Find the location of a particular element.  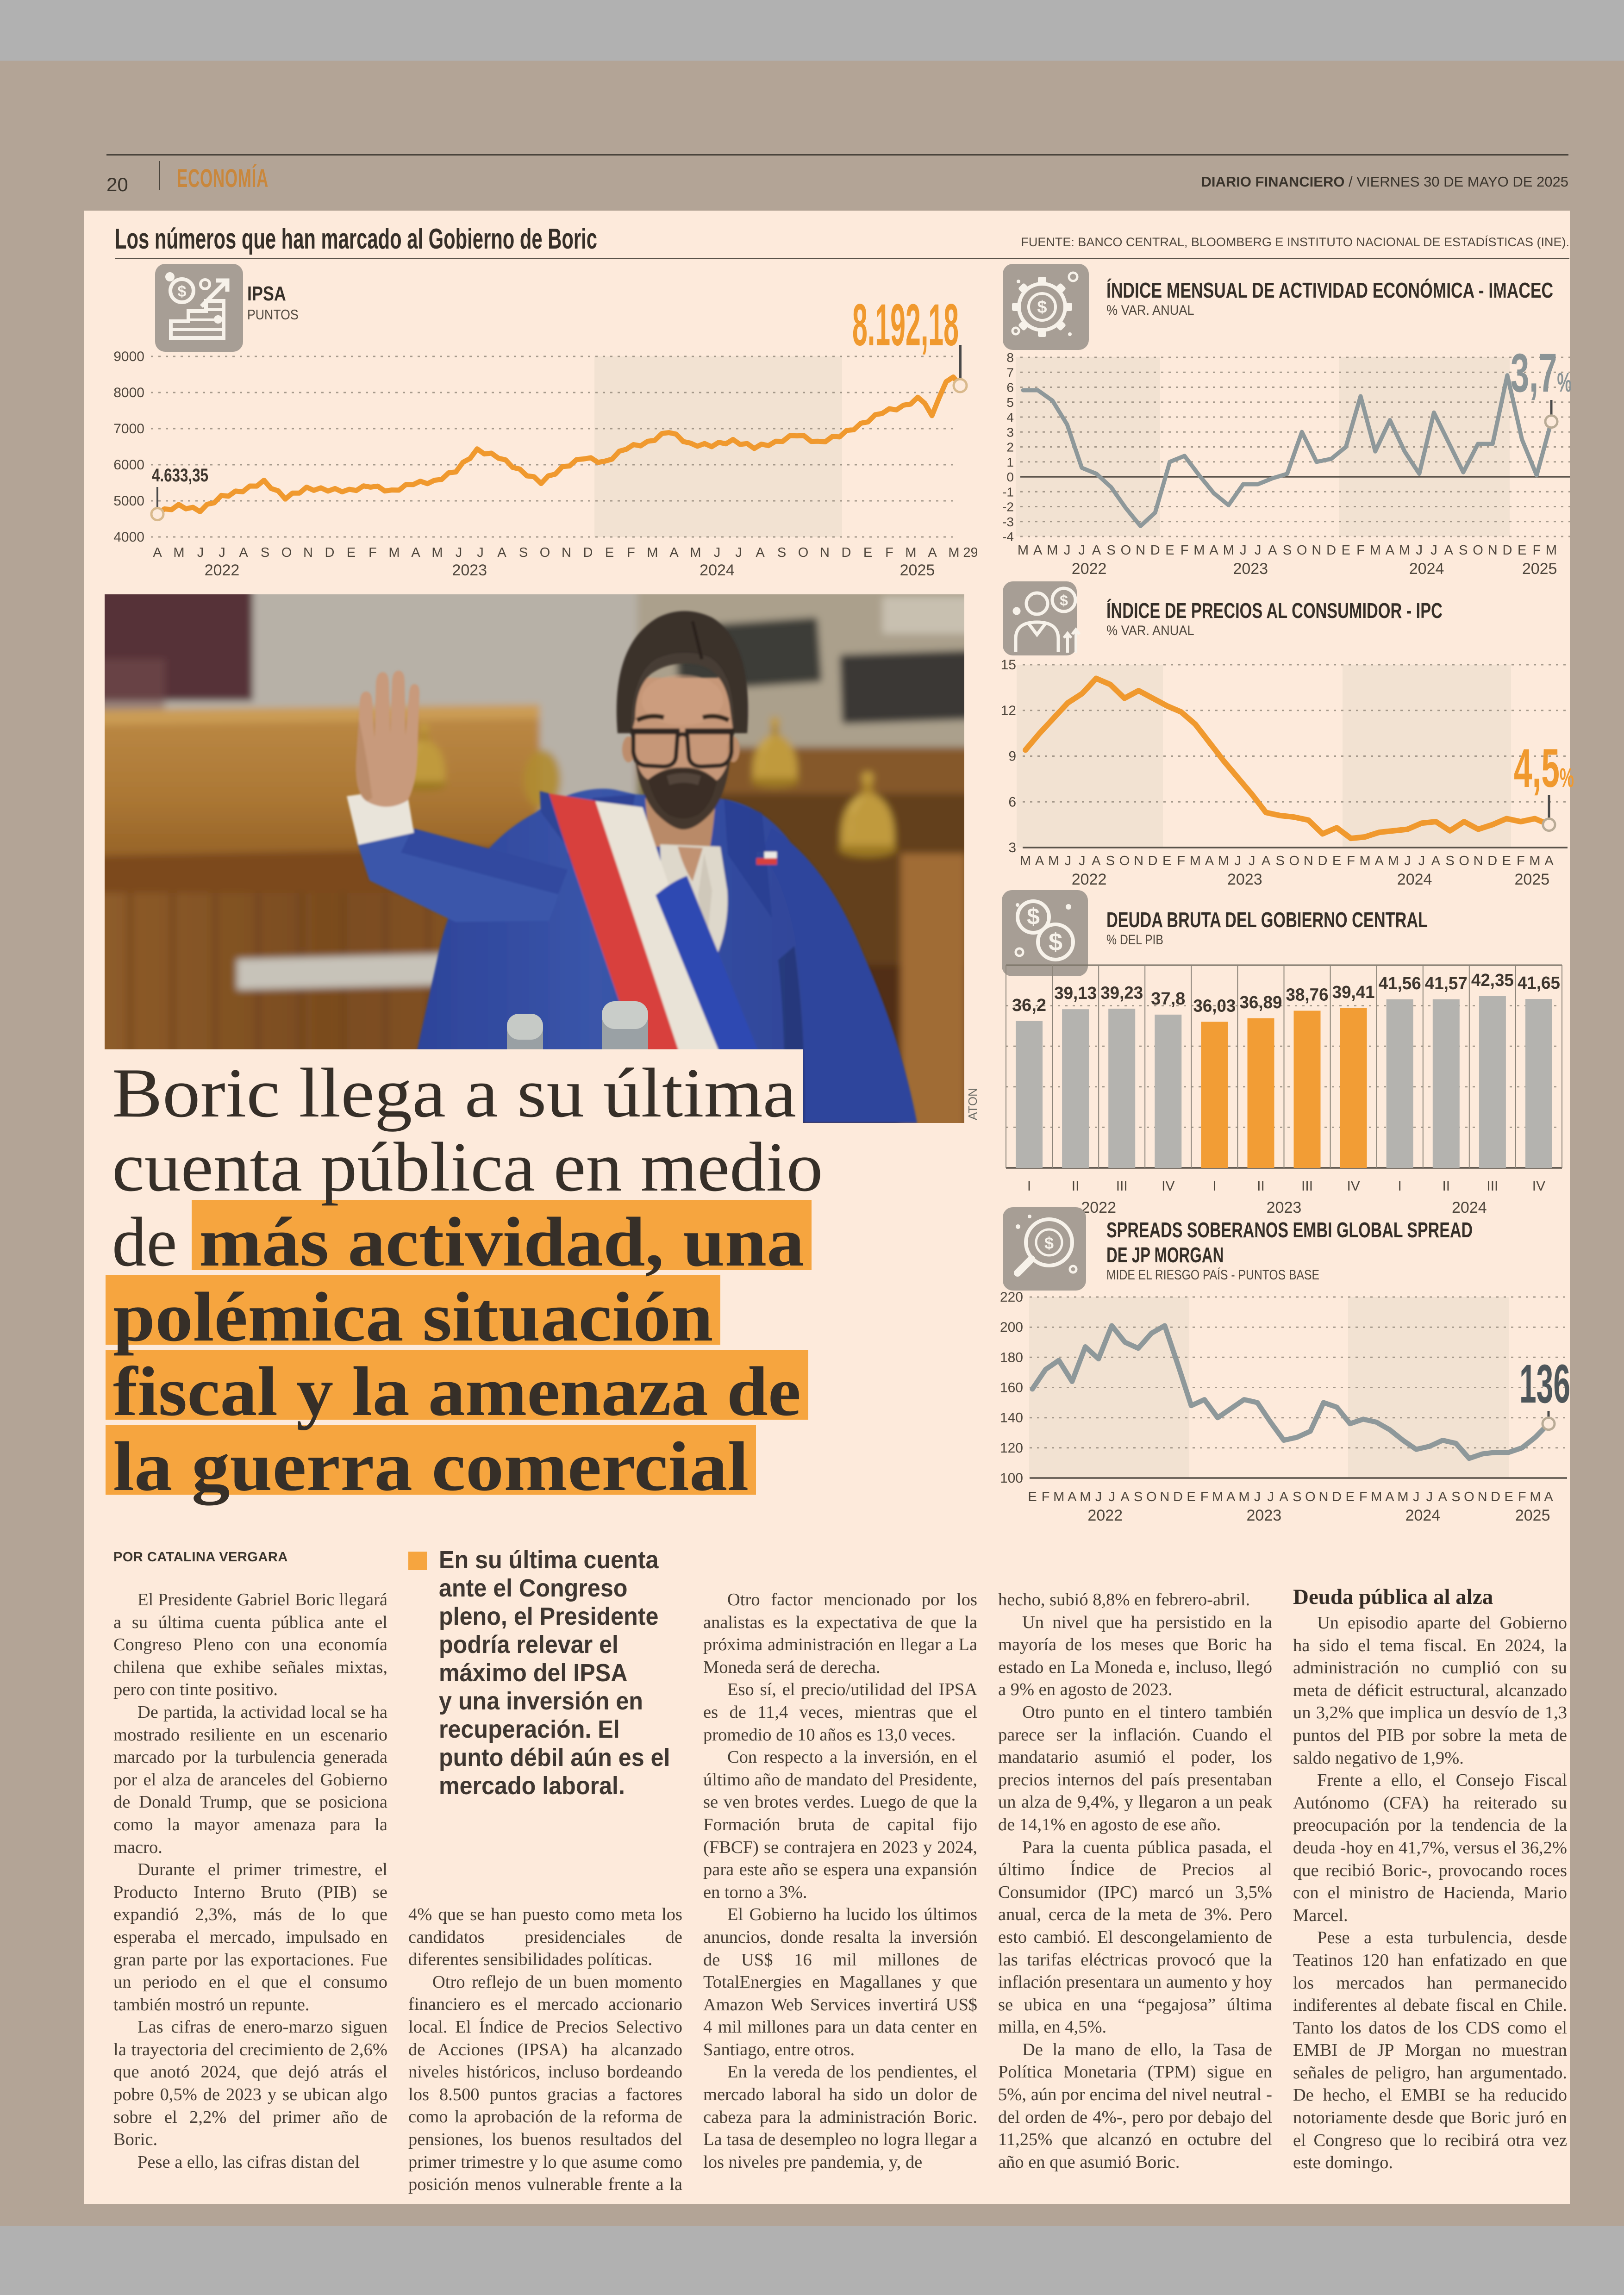

svg-text: 6000 is located at coordinates (128, 465).